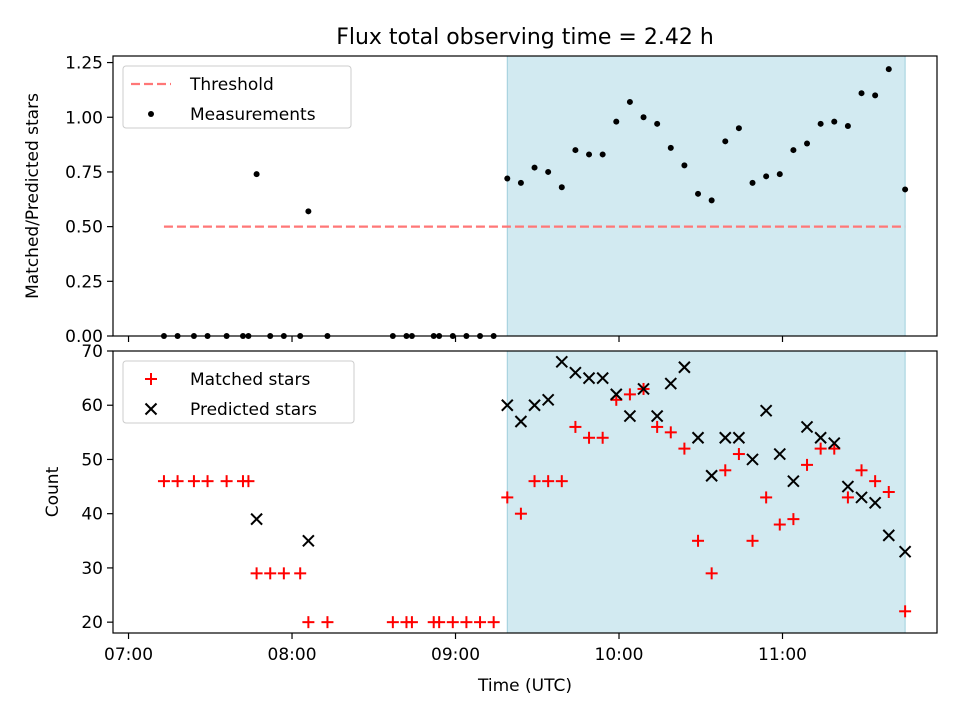 The width and height of the screenshot is (960, 720). I want to click on y-tick-label: 1.25, so click(84, 64).